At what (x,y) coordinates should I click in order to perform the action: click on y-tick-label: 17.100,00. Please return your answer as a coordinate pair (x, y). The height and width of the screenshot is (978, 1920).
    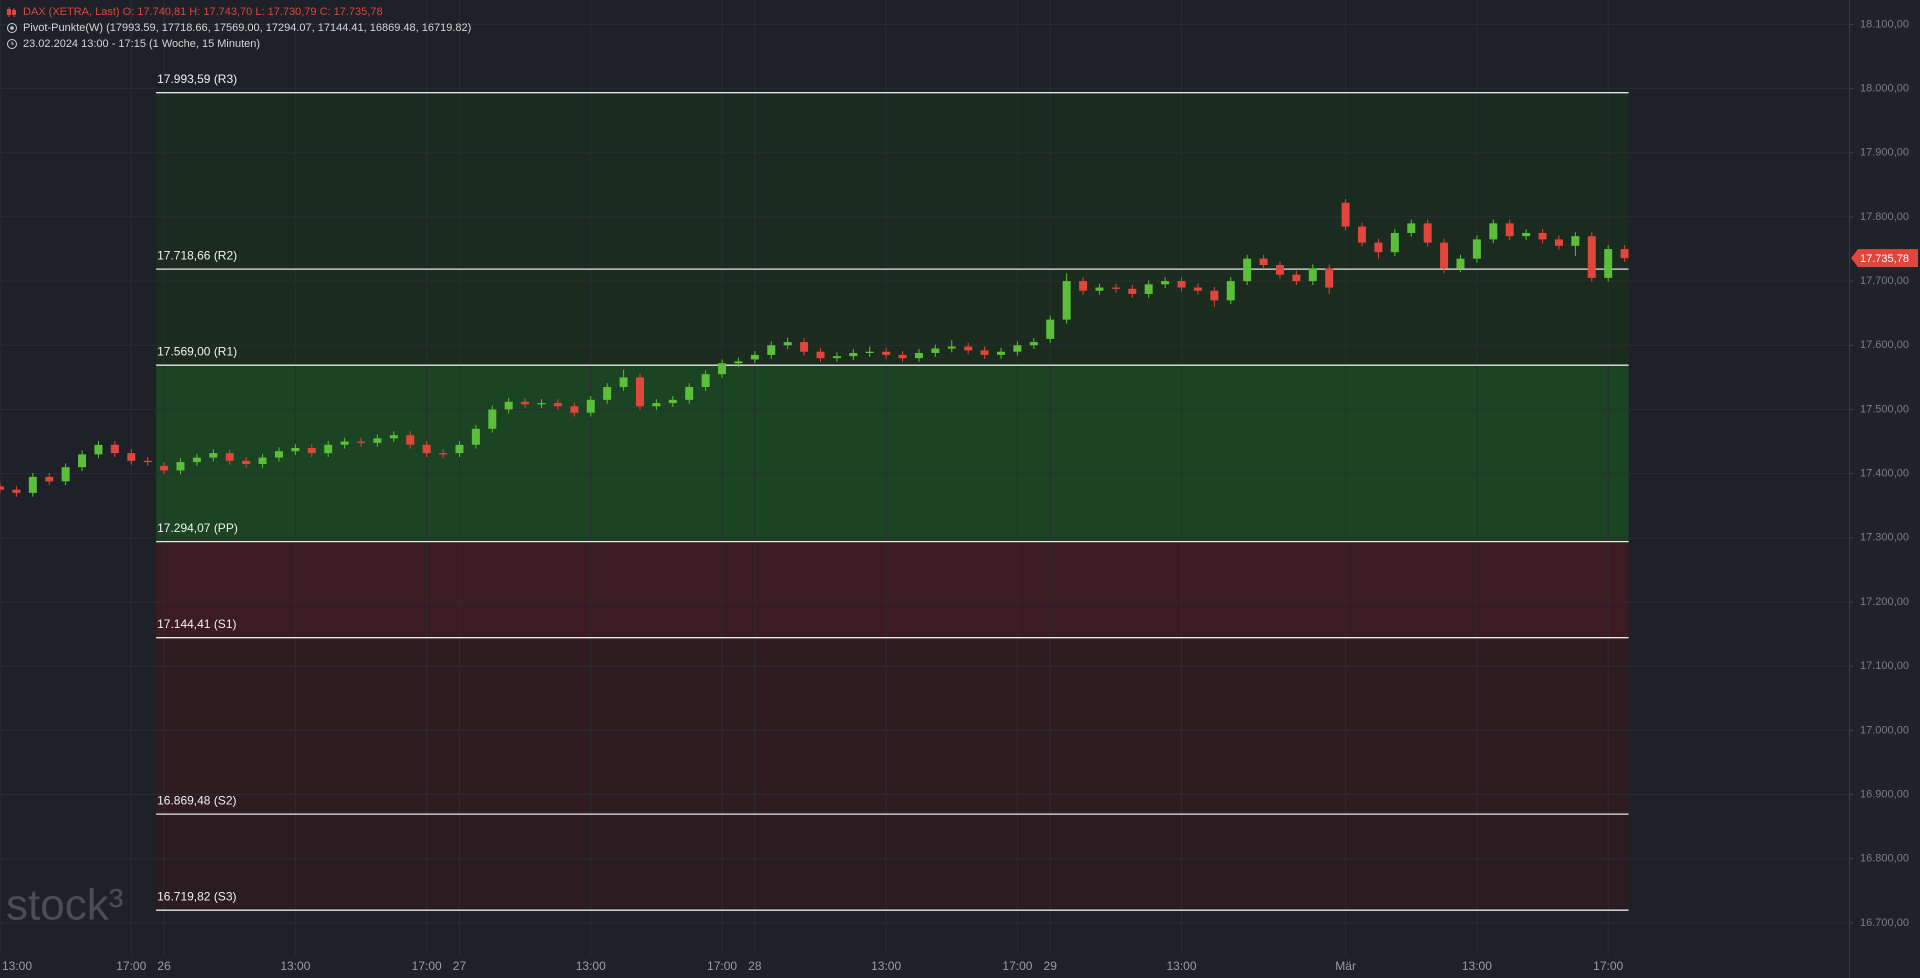
    Looking at the image, I should click on (1884, 666).